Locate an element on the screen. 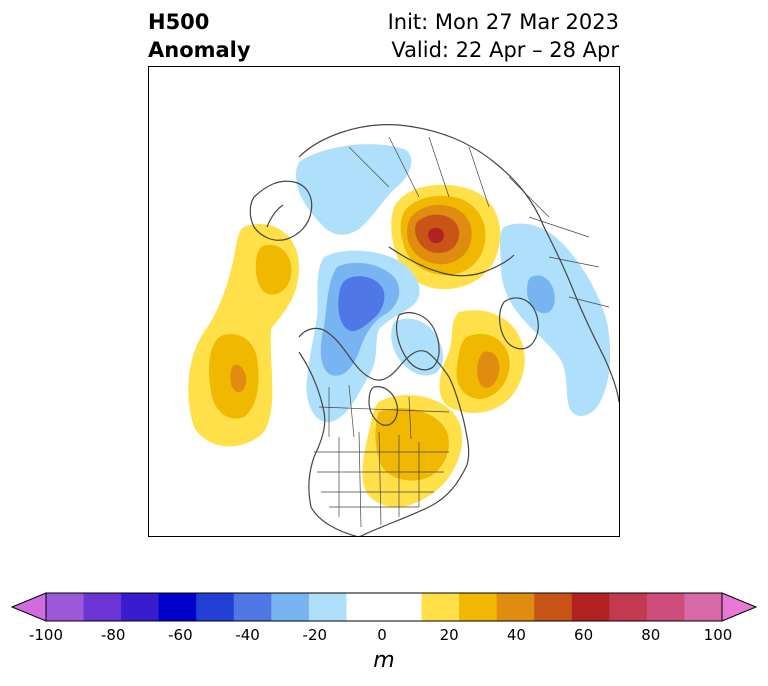 The height and width of the screenshot is (686, 768). colorbar-tick-label: -60 is located at coordinates (180, 635).